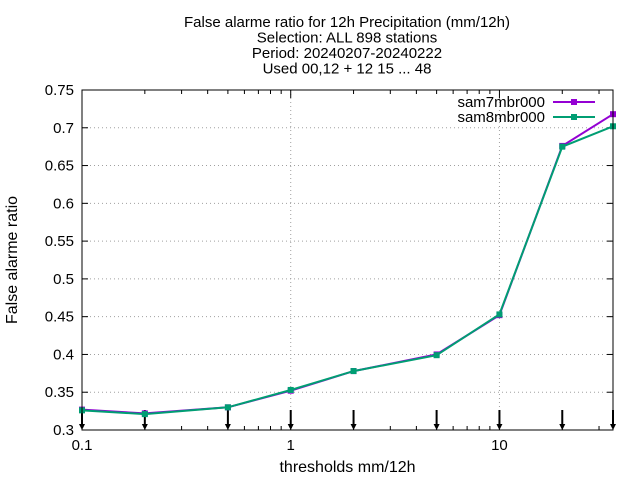 This screenshot has height=480, width=640. Describe the element at coordinates (59, 317) in the screenshot. I see `y-tick-label: 0.45` at that location.